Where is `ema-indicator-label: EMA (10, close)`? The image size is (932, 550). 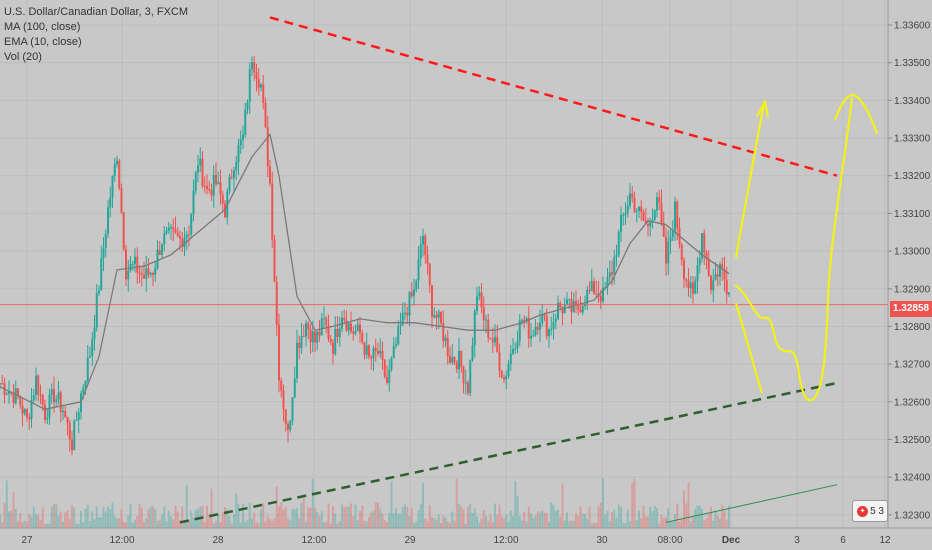 ema-indicator-label: EMA (10, close) is located at coordinates (43, 42).